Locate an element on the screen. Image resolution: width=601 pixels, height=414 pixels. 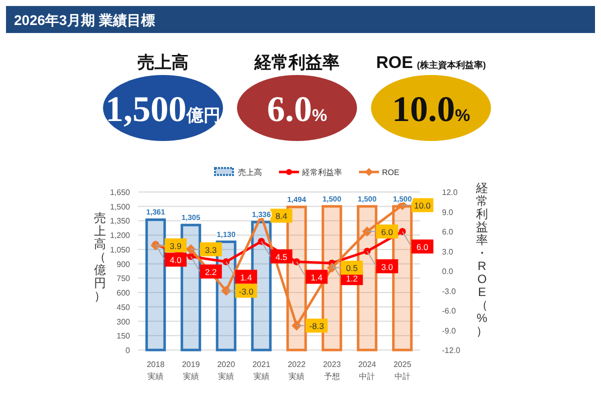
y2-tick-label: 3.0 is located at coordinates (448, 251).